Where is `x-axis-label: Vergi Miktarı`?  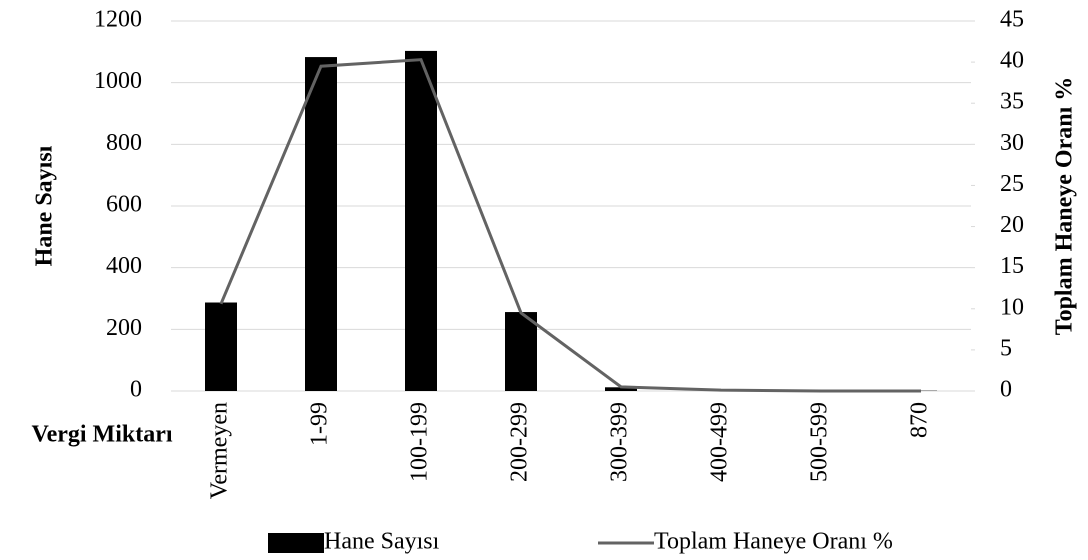
x-axis-label: Vergi Miktarı is located at coordinates (101, 435).